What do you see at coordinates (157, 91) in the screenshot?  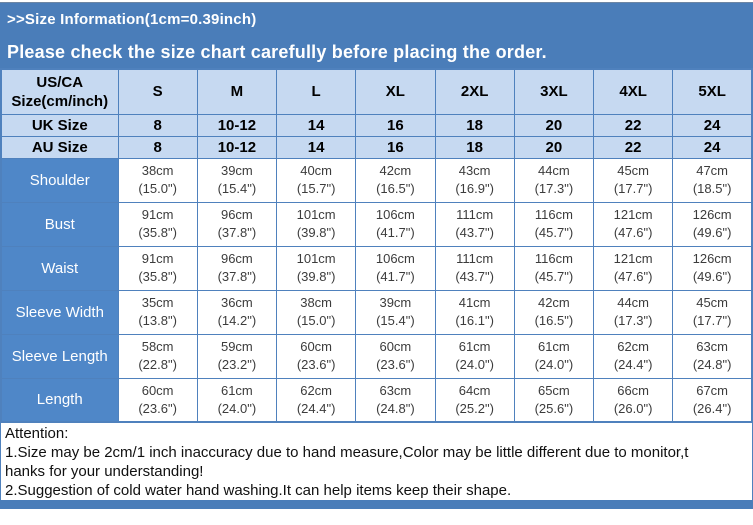 I see `size-column-header: S` at bounding box center [157, 91].